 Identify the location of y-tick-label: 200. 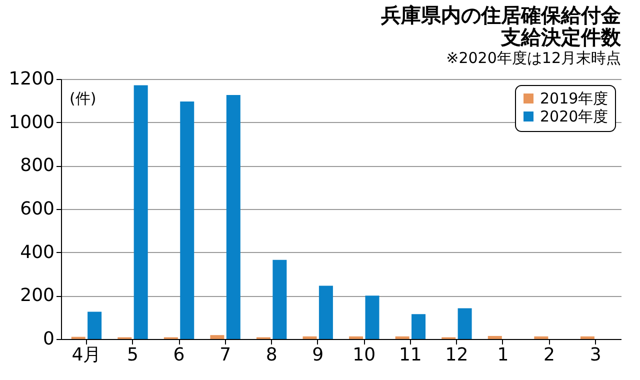
(37, 295).